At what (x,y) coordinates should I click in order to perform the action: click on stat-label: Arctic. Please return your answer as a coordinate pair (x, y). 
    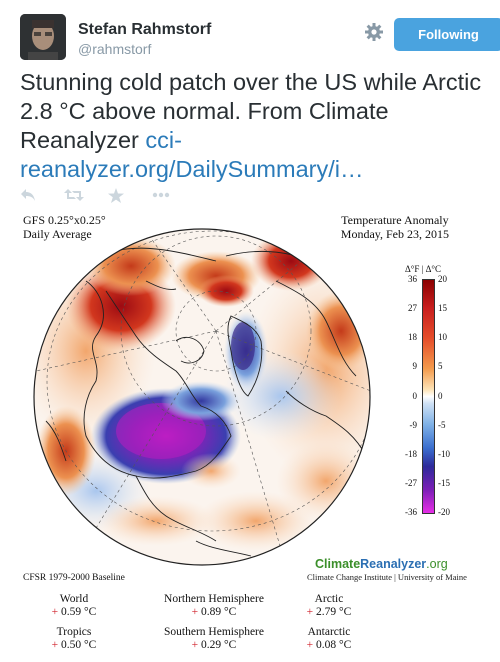
    Looking at the image, I should click on (329, 599).